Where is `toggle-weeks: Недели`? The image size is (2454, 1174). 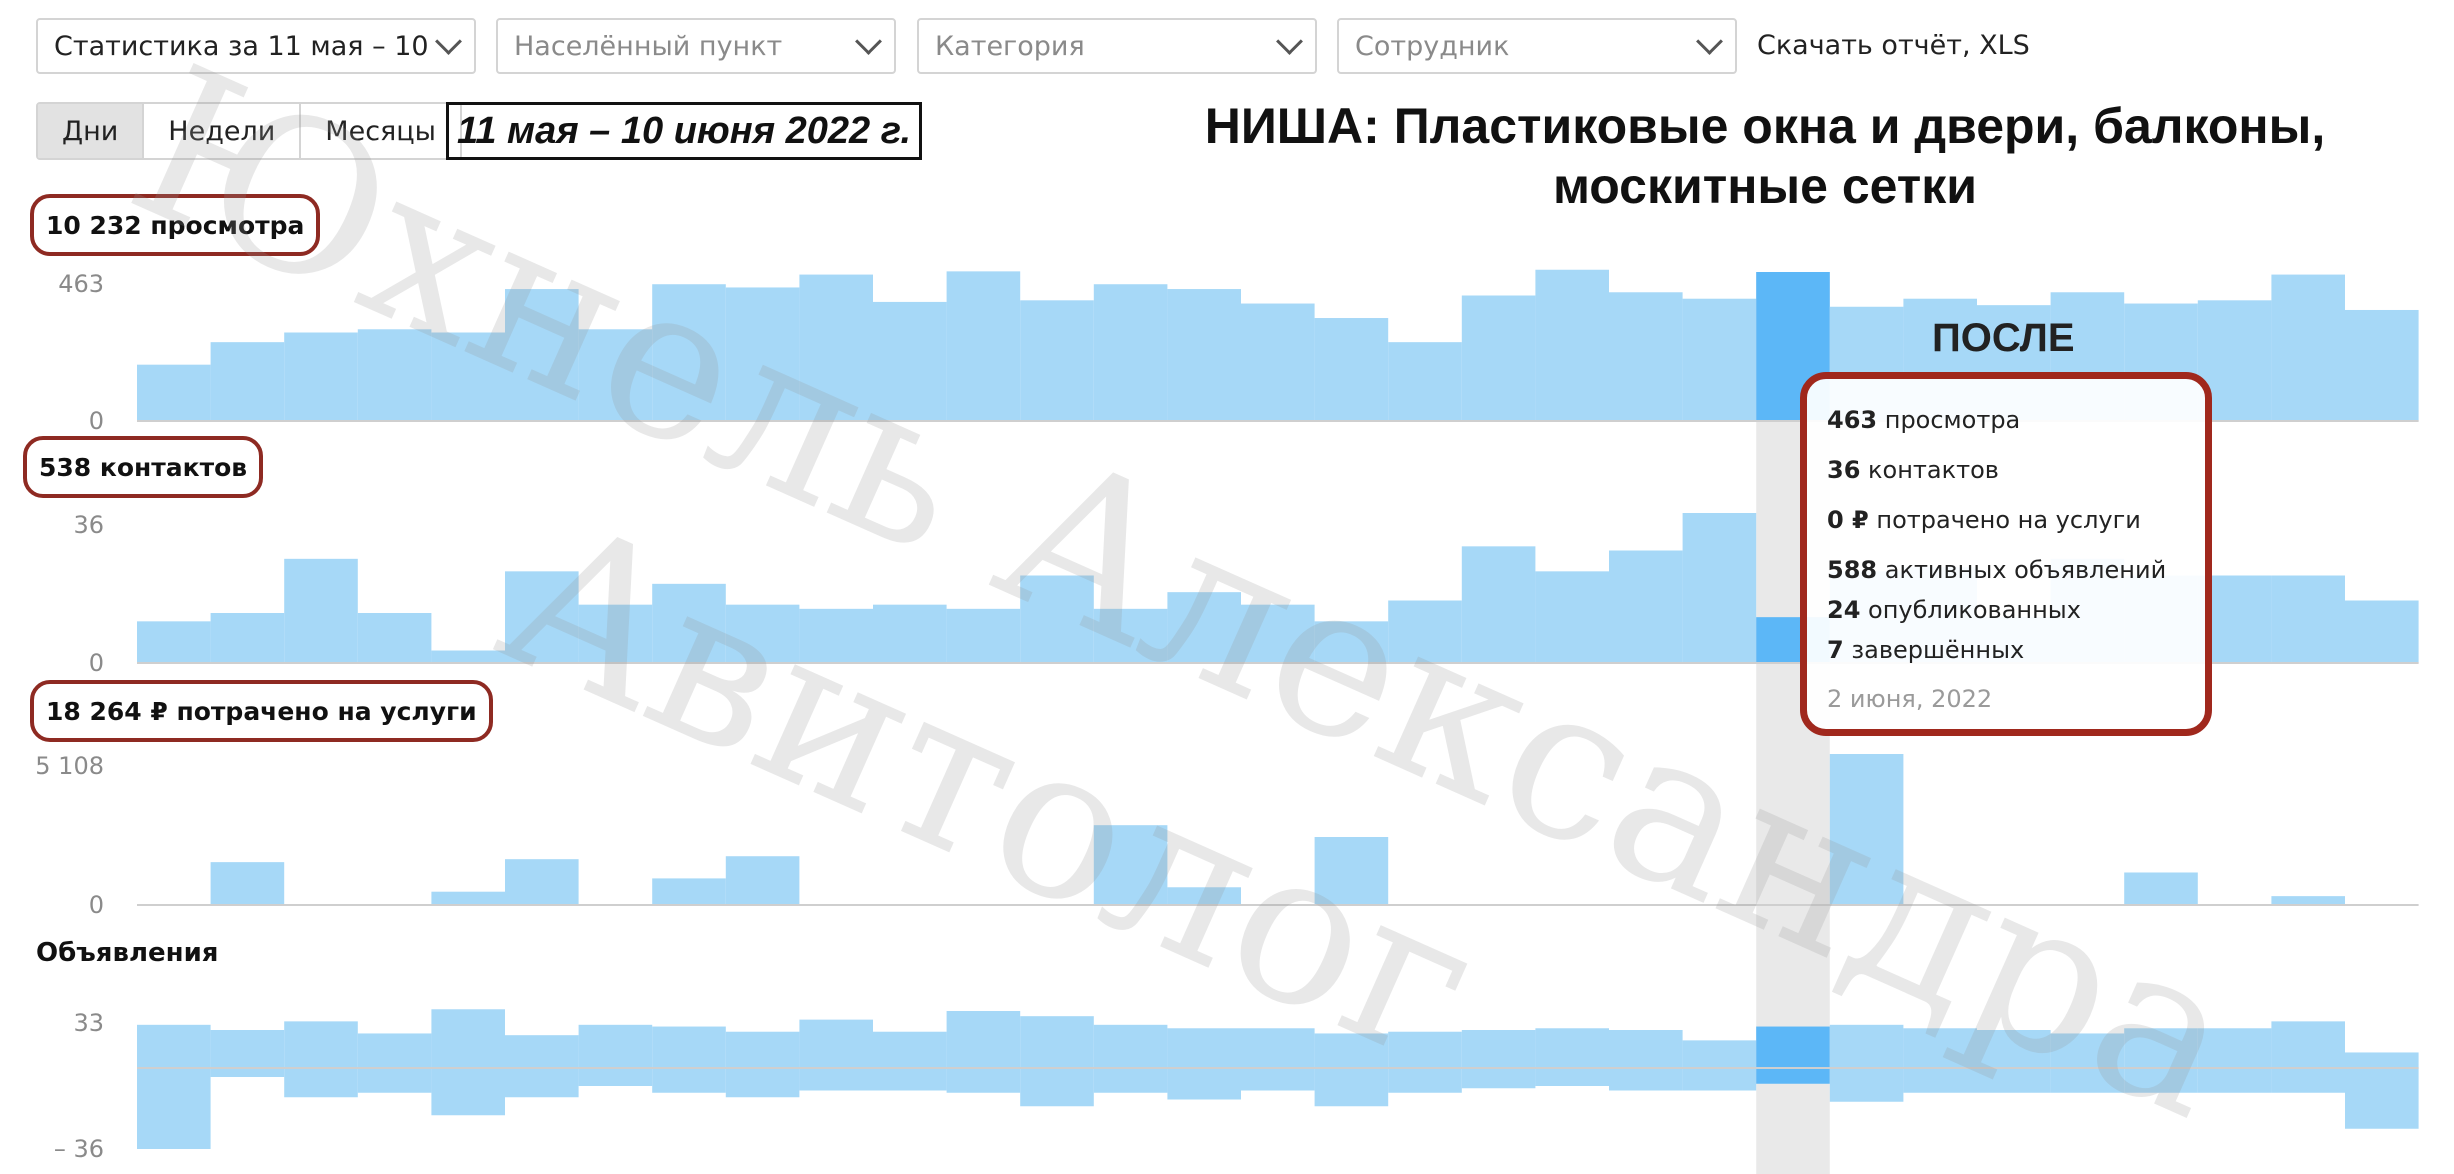
toggle-weeks: Недели is located at coordinates (223, 131).